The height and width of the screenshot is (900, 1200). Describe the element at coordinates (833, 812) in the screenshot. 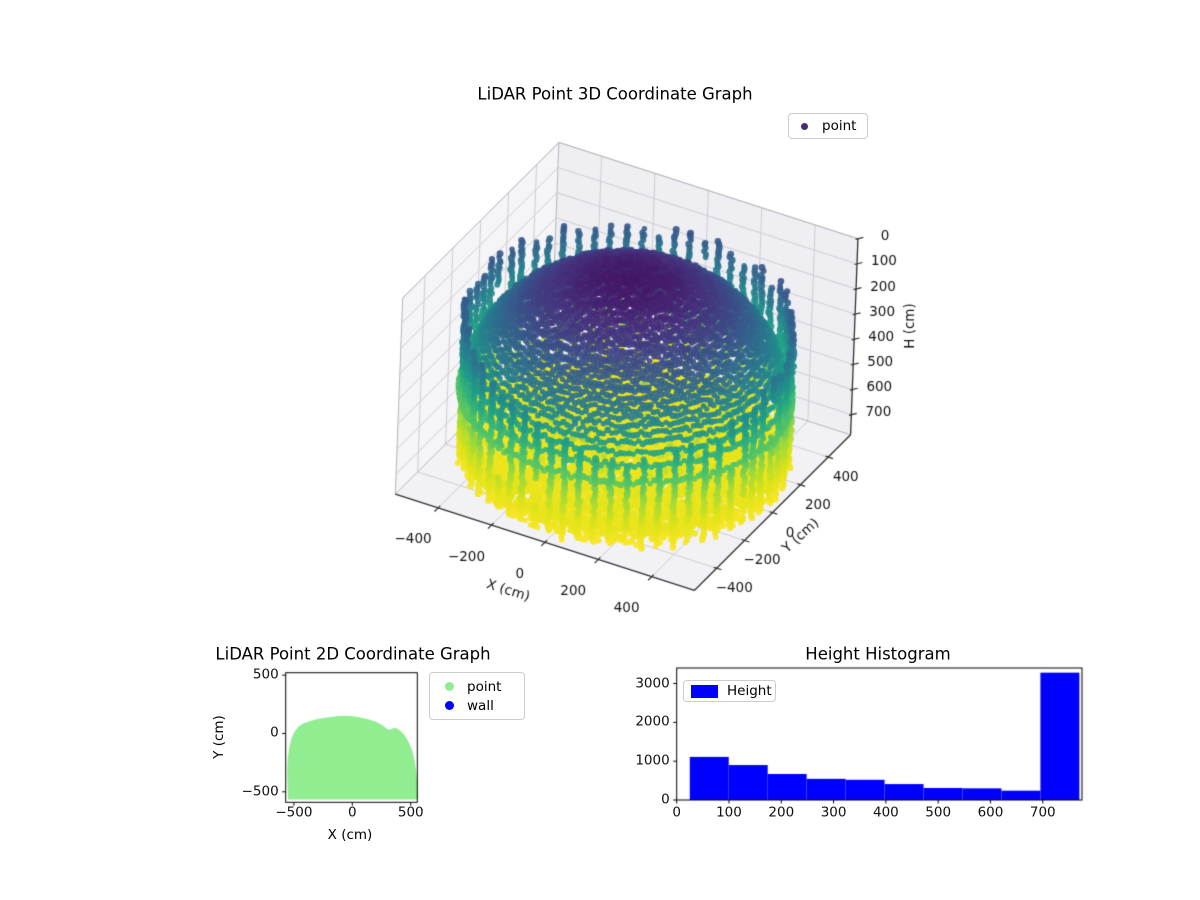

I see `hist-xtick-label: 300` at that location.